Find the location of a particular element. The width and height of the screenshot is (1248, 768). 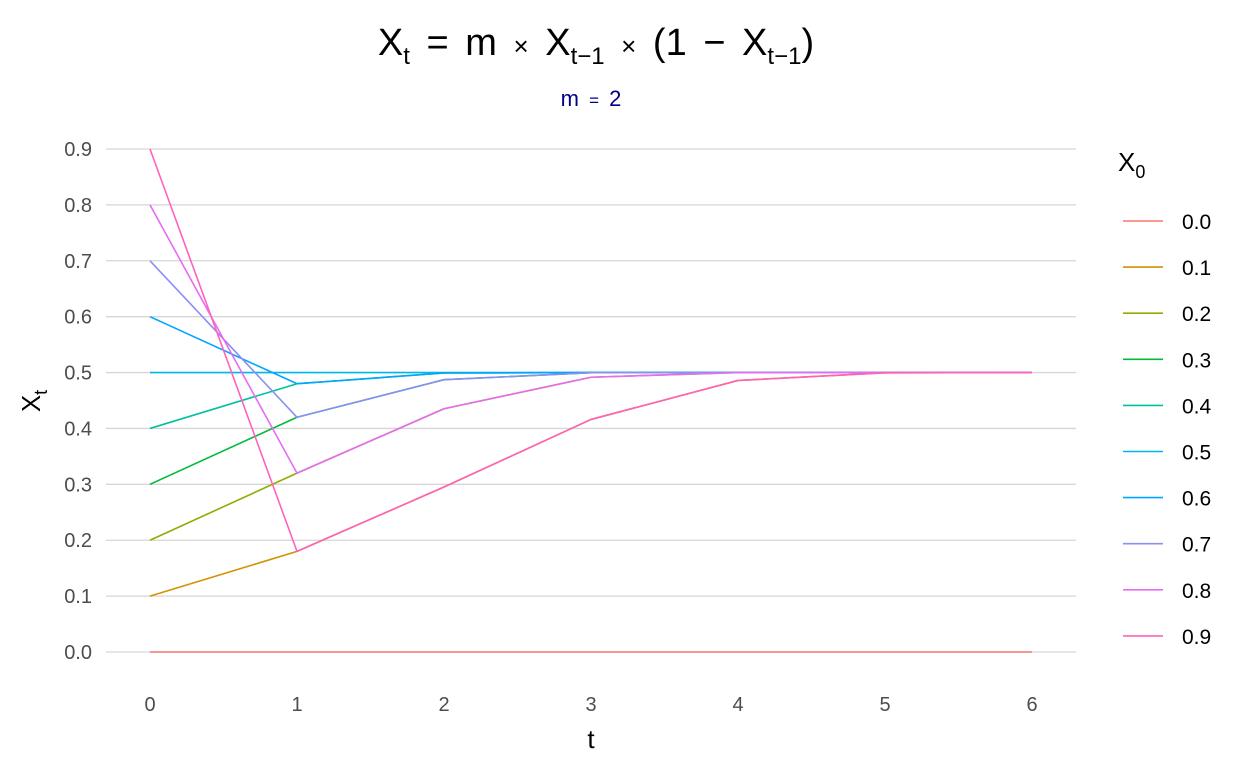

chart-subtitle: m = 2 is located at coordinates (591, 98).